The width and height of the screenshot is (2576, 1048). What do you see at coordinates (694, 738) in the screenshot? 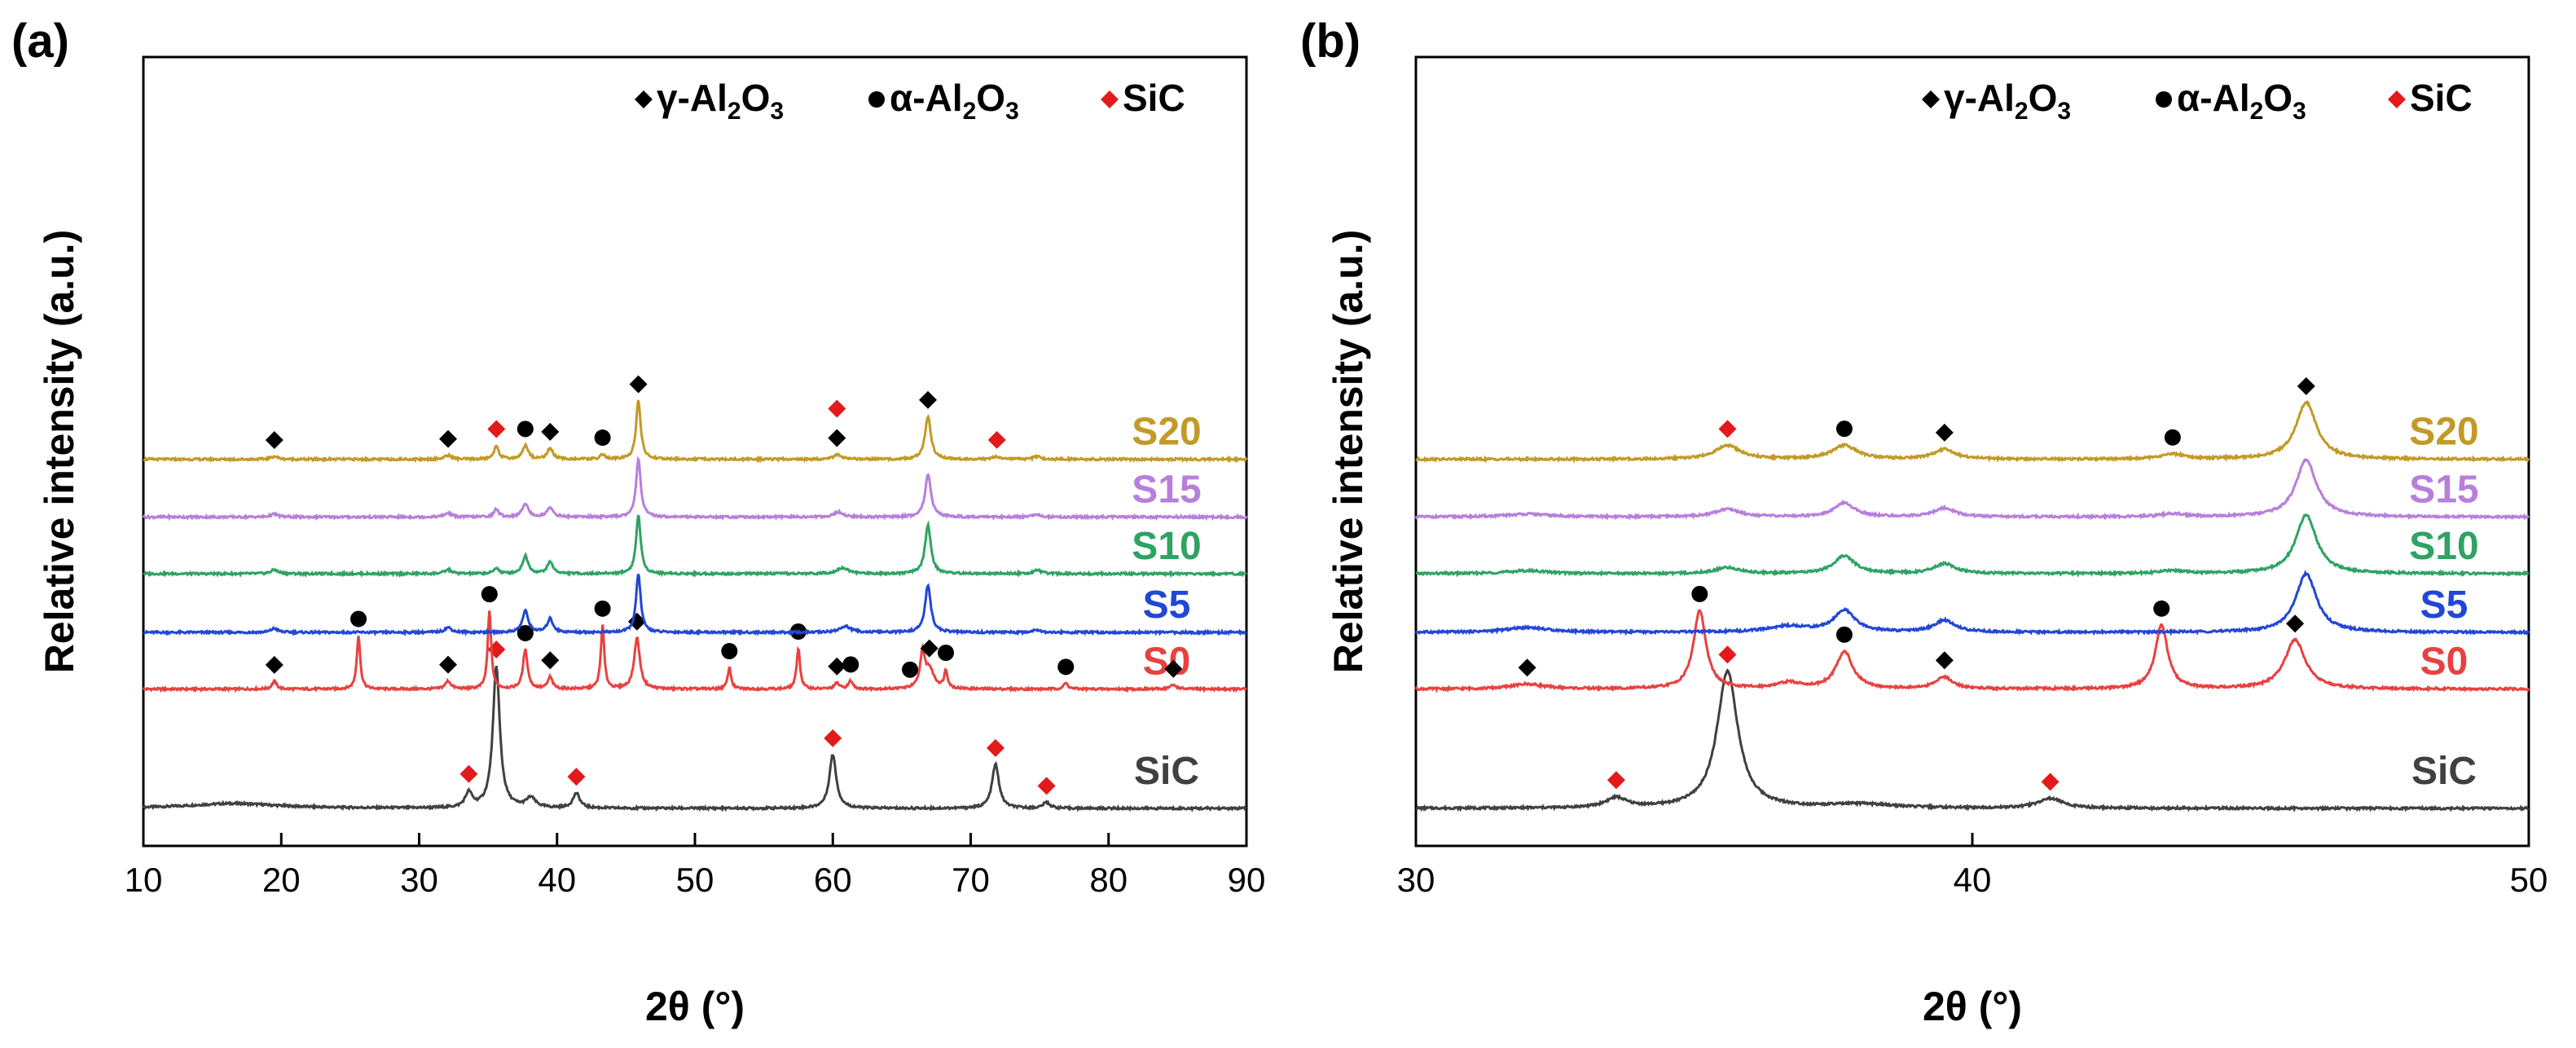
I see `series-line-sic` at bounding box center [694, 738].